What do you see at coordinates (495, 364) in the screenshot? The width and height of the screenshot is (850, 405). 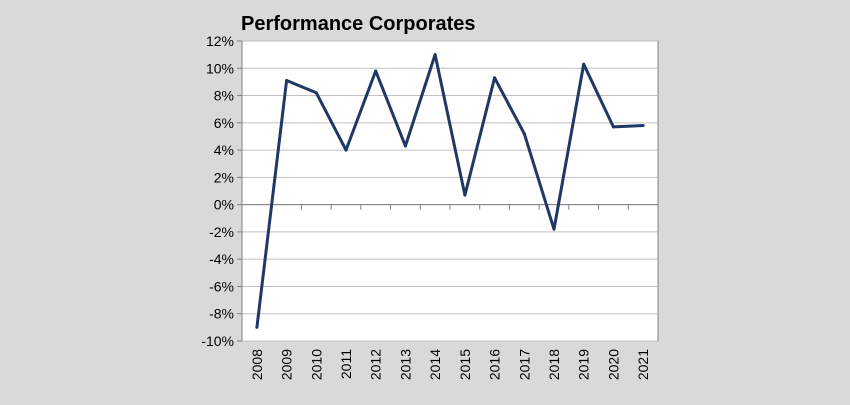 I see `x-tick-label: 2016` at bounding box center [495, 364].